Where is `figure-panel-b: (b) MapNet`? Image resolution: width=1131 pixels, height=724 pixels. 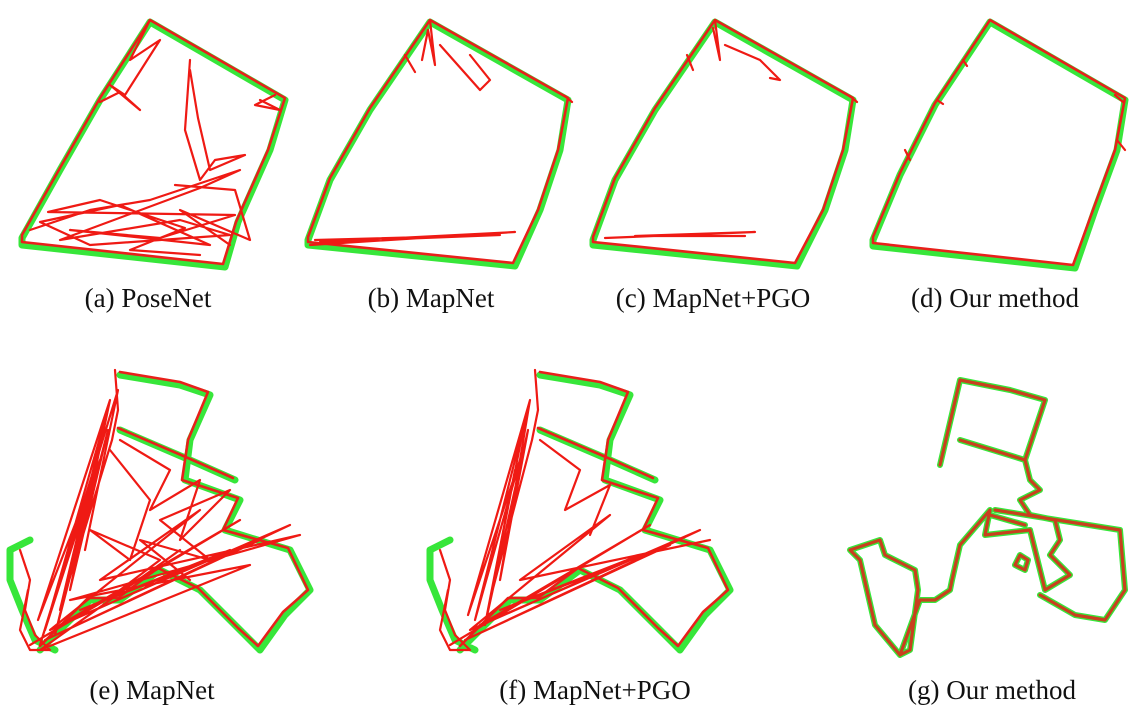 figure-panel-b: (b) MapNet is located at coordinates (440, 156).